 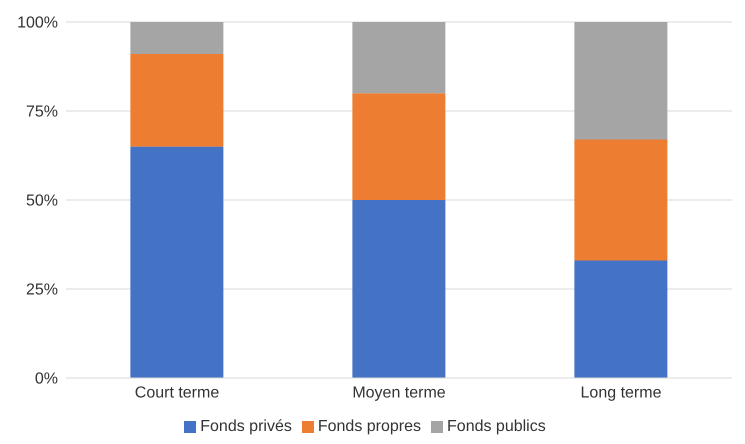 I want to click on legend-label: Fonds propres, so click(x=370, y=426).